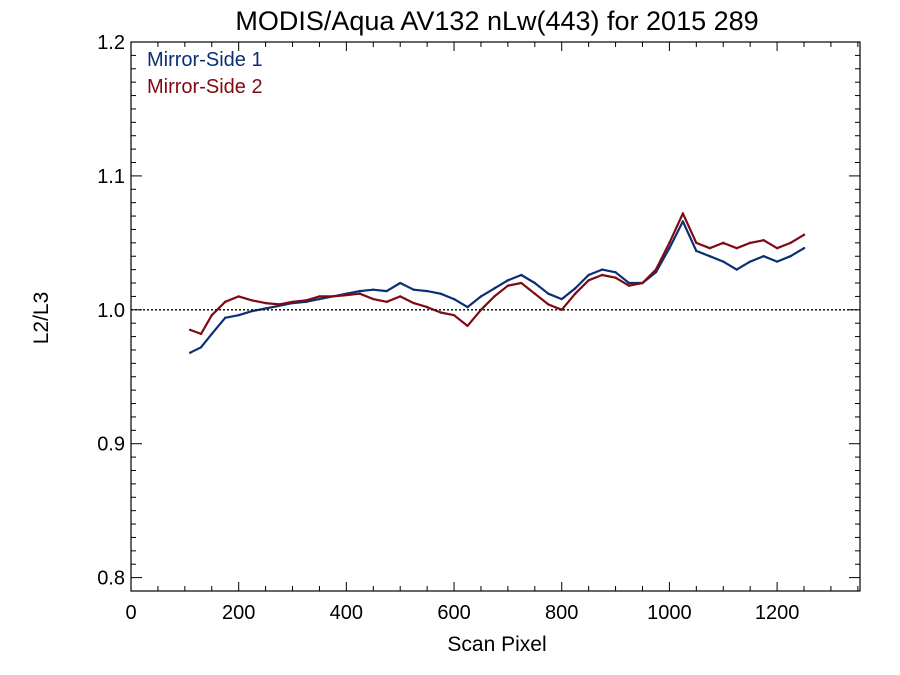  What do you see at coordinates (111, 445) in the screenshot?
I see `y-tick-label: 0.9` at bounding box center [111, 445].